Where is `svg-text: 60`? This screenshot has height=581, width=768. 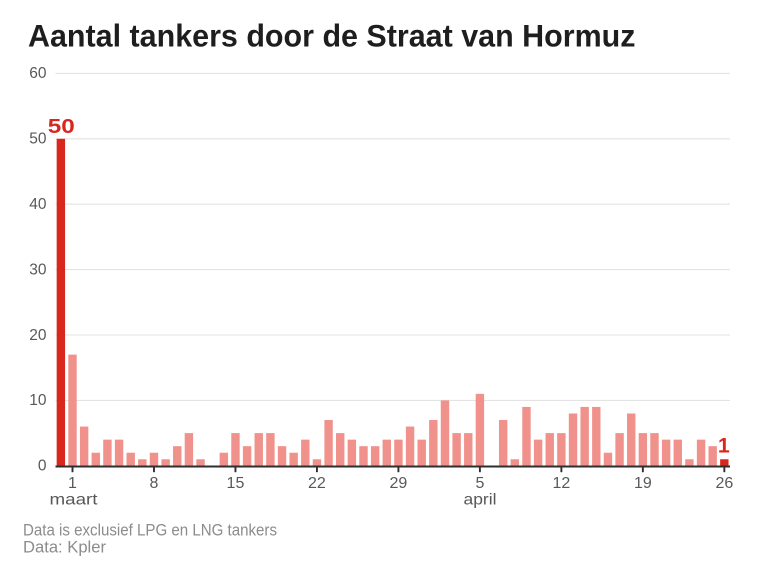
svg-text: 60 is located at coordinates (38, 73).